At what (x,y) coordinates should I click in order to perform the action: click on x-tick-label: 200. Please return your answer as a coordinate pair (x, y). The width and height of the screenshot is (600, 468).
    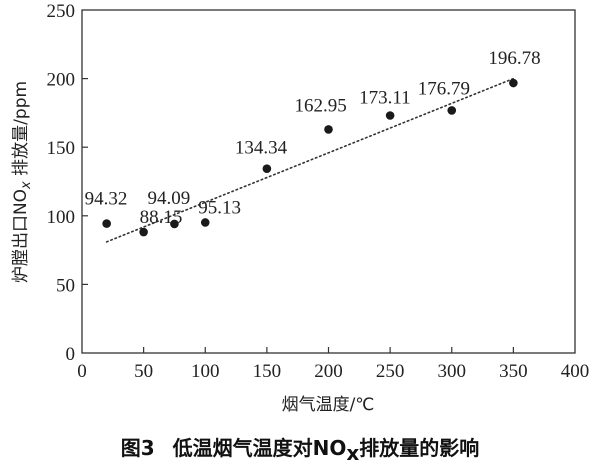
    Looking at the image, I should click on (328, 371).